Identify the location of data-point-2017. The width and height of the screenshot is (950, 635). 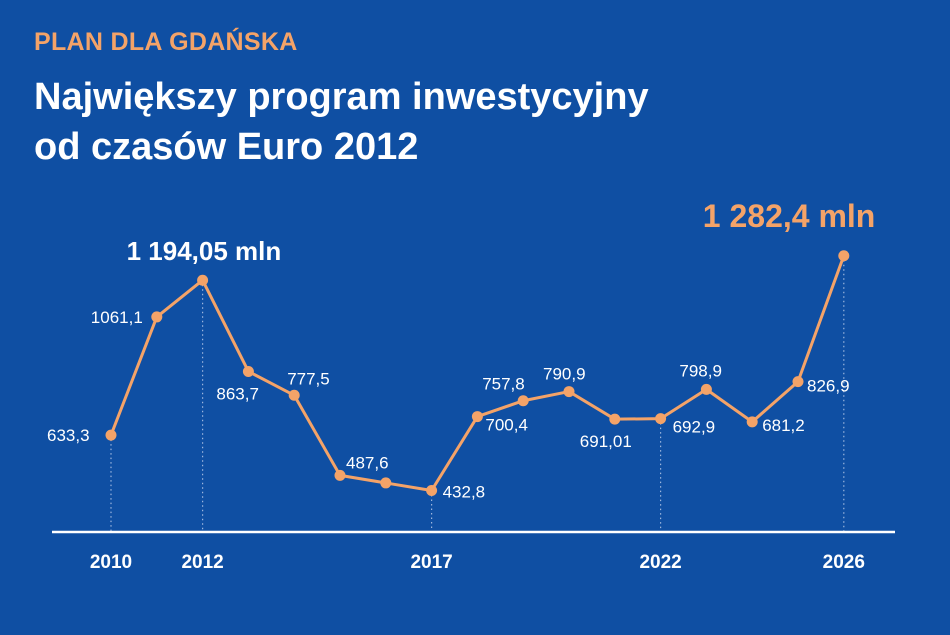
(432, 490).